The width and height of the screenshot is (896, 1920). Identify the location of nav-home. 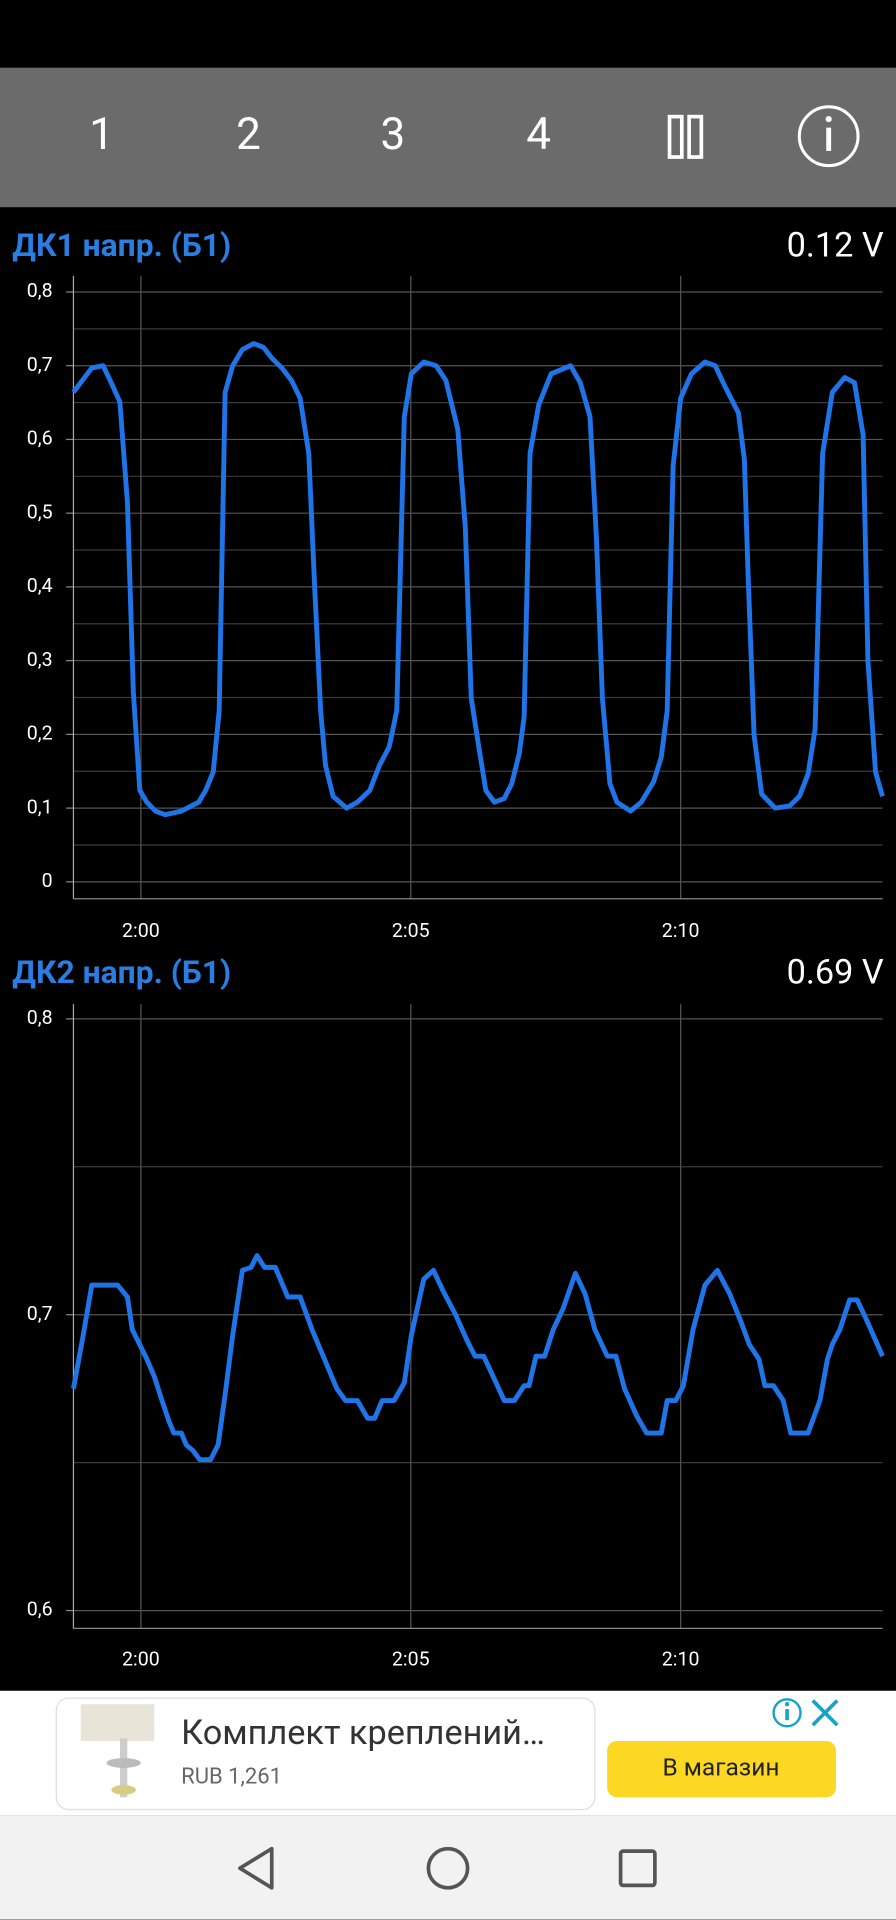
(448, 1868).